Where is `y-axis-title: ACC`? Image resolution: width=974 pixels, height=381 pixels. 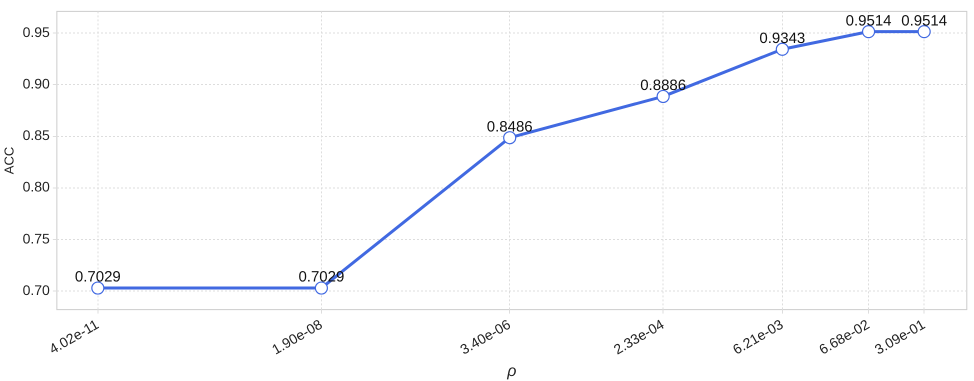
y-axis-title: ACC is located at coordinates (8, 160).